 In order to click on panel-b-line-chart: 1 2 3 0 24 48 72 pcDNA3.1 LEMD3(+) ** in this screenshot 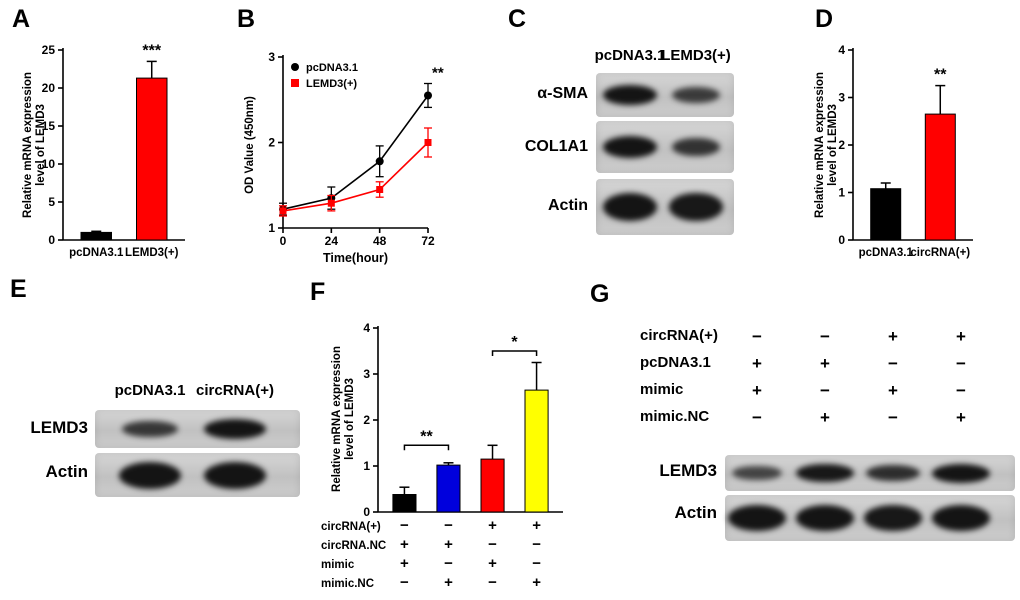, I will do `click(356, 149)`.